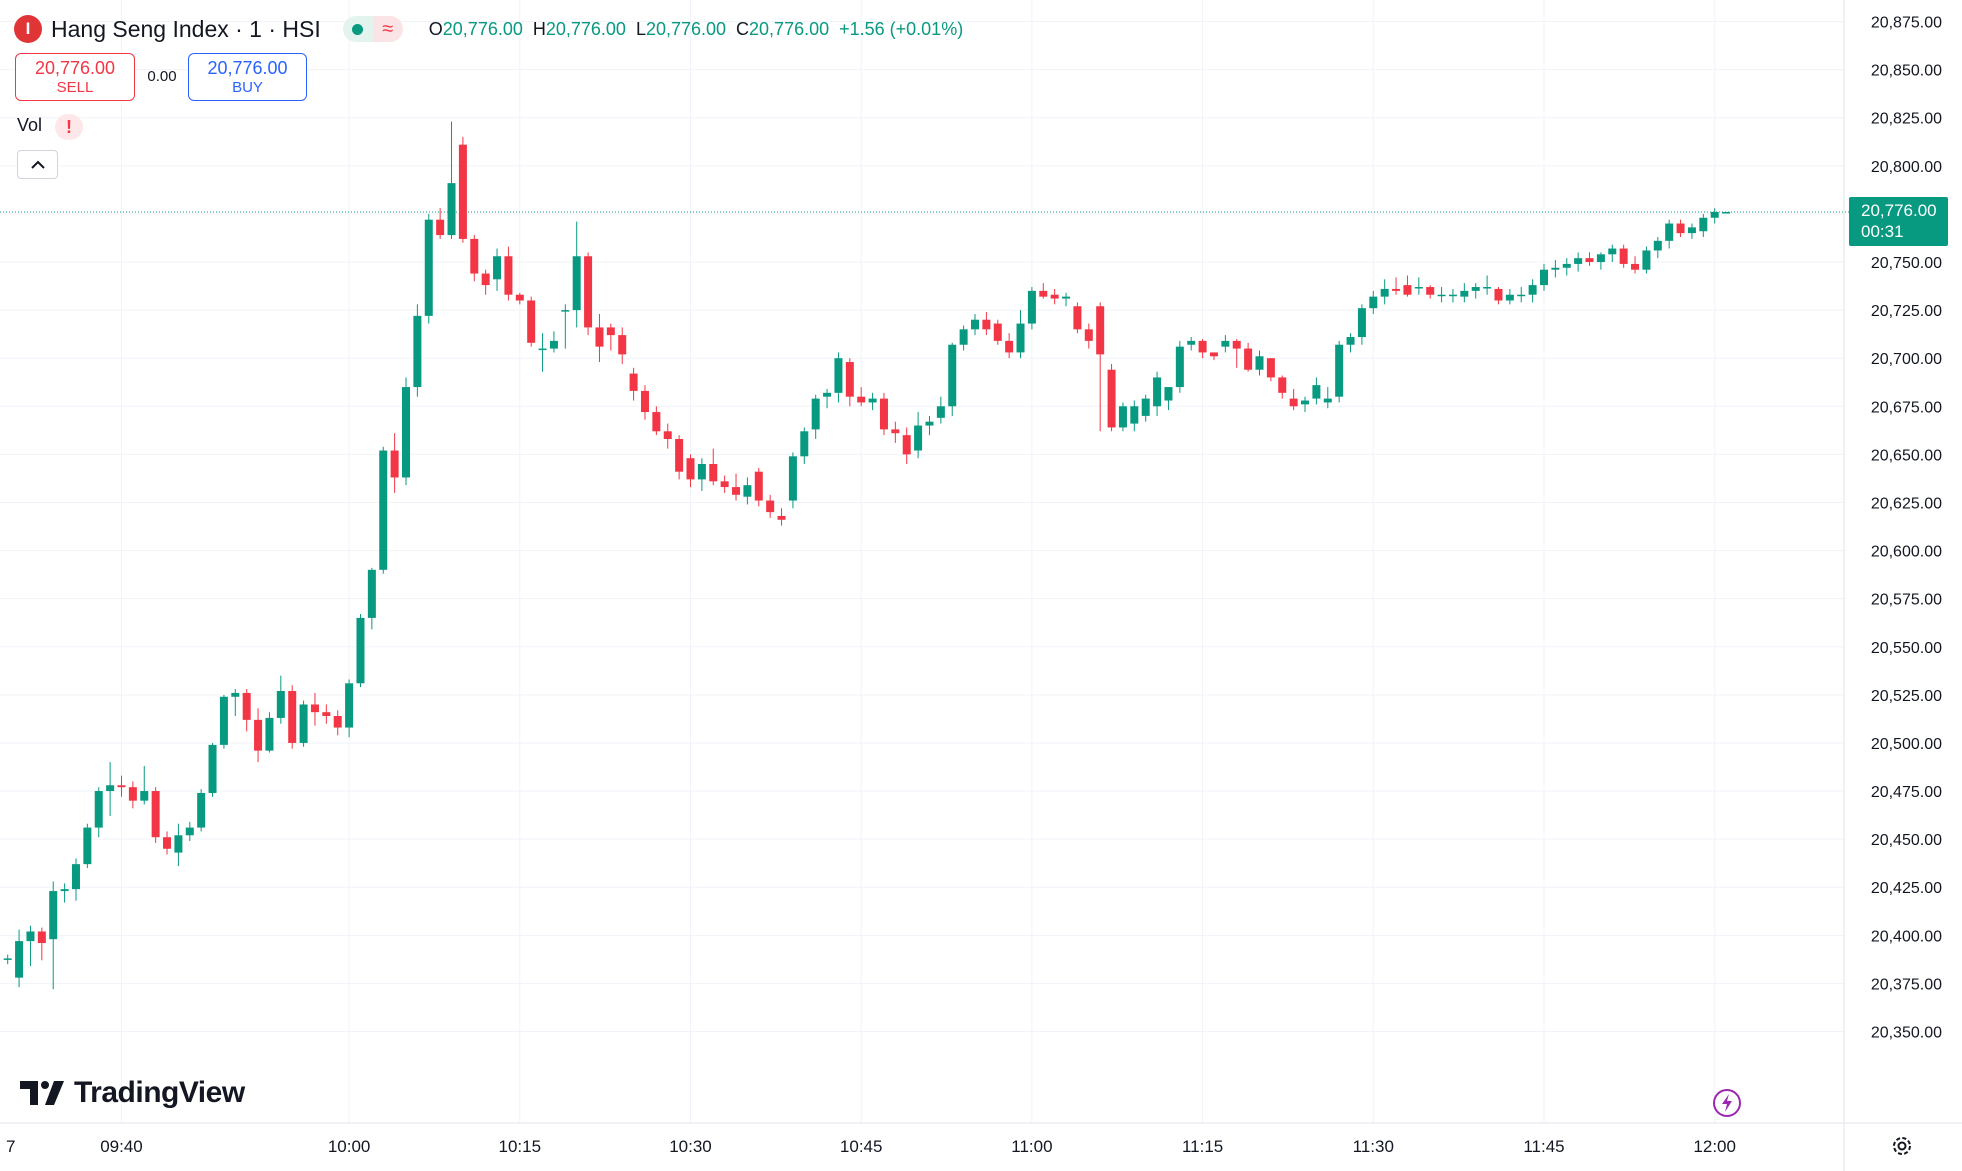  Describe the element at coordinates (1902, 1146) in the screenshot. I see `settings-gear-icon` at that location.